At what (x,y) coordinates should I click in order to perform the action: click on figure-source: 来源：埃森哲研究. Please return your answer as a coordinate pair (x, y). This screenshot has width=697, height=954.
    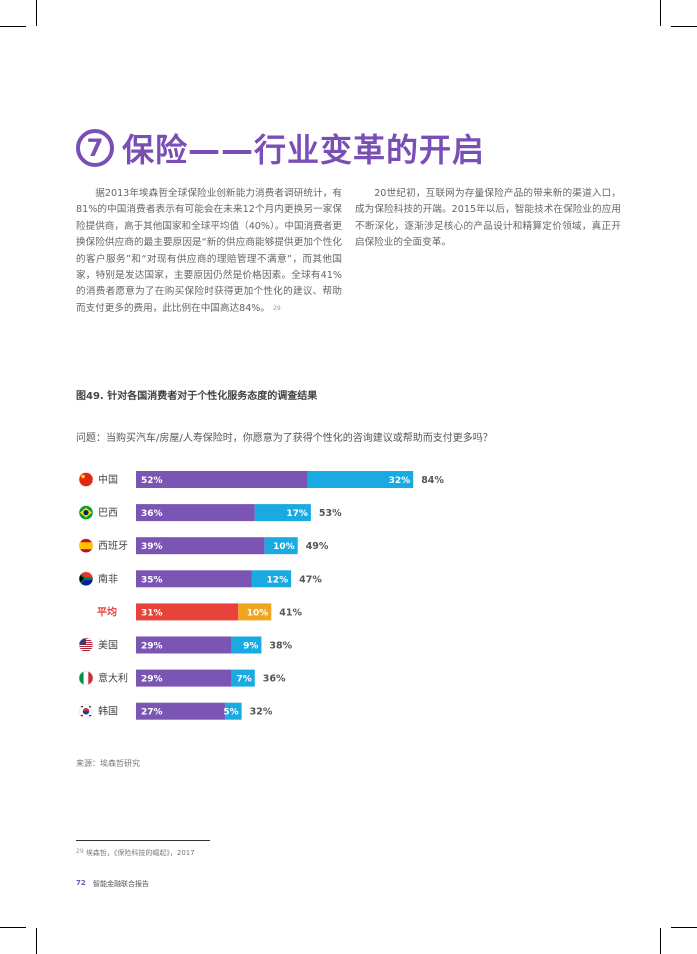
    Looking at the image, I should click on (108, 763).